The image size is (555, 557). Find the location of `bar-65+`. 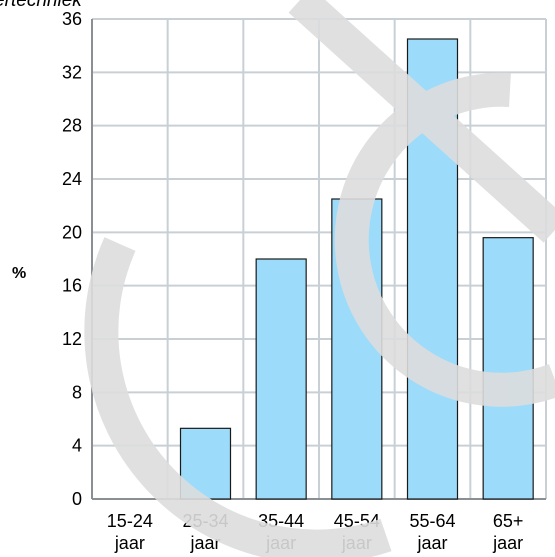

bar-65+ is located at coordinates (508, 368).